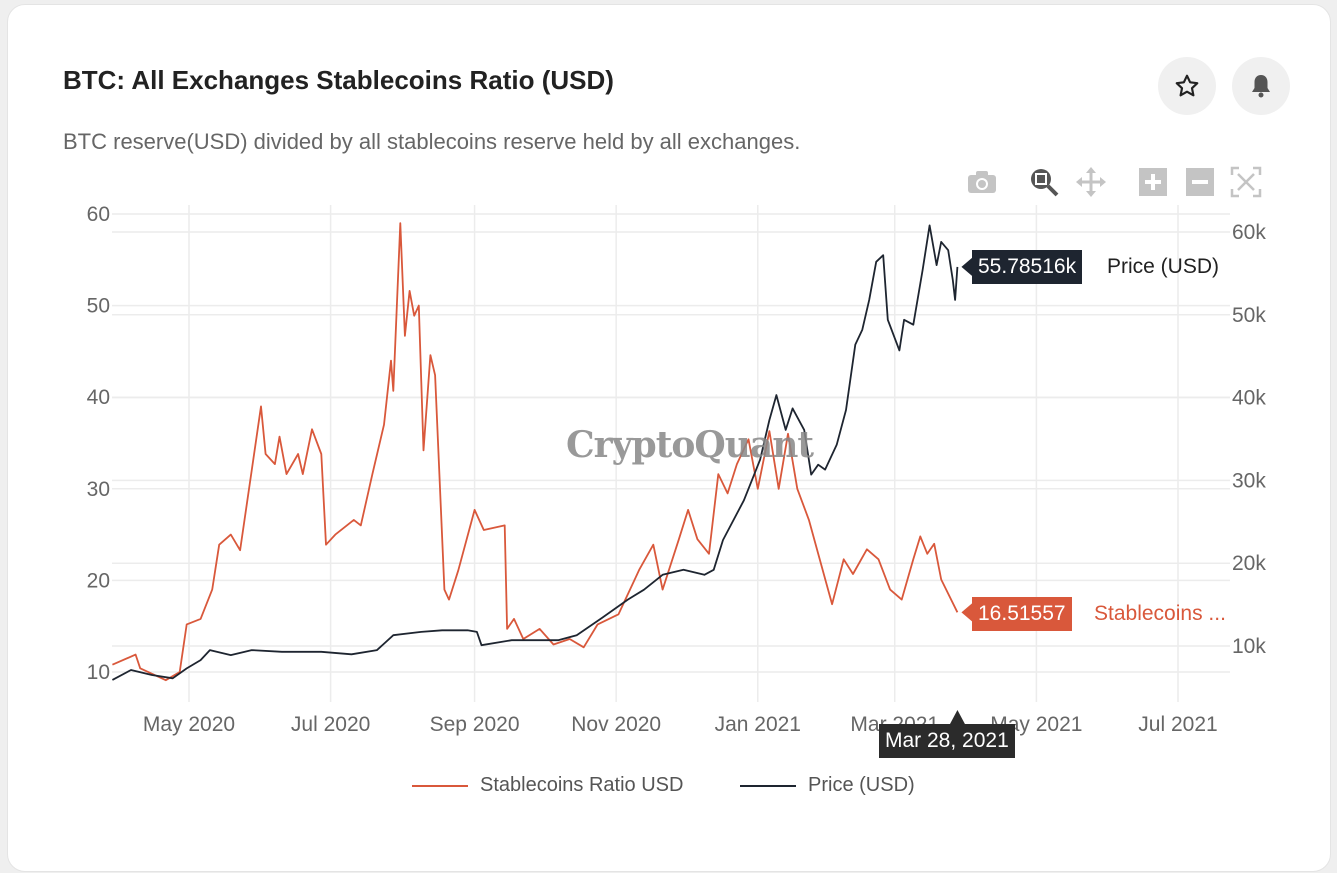  I want to click on alert-button, so click(1261, 86).